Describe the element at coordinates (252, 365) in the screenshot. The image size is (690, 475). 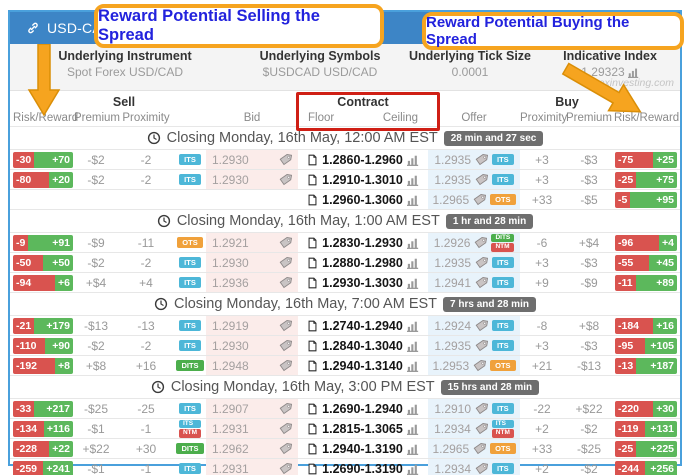
I see `bid-cell: 1.2948` at that location.